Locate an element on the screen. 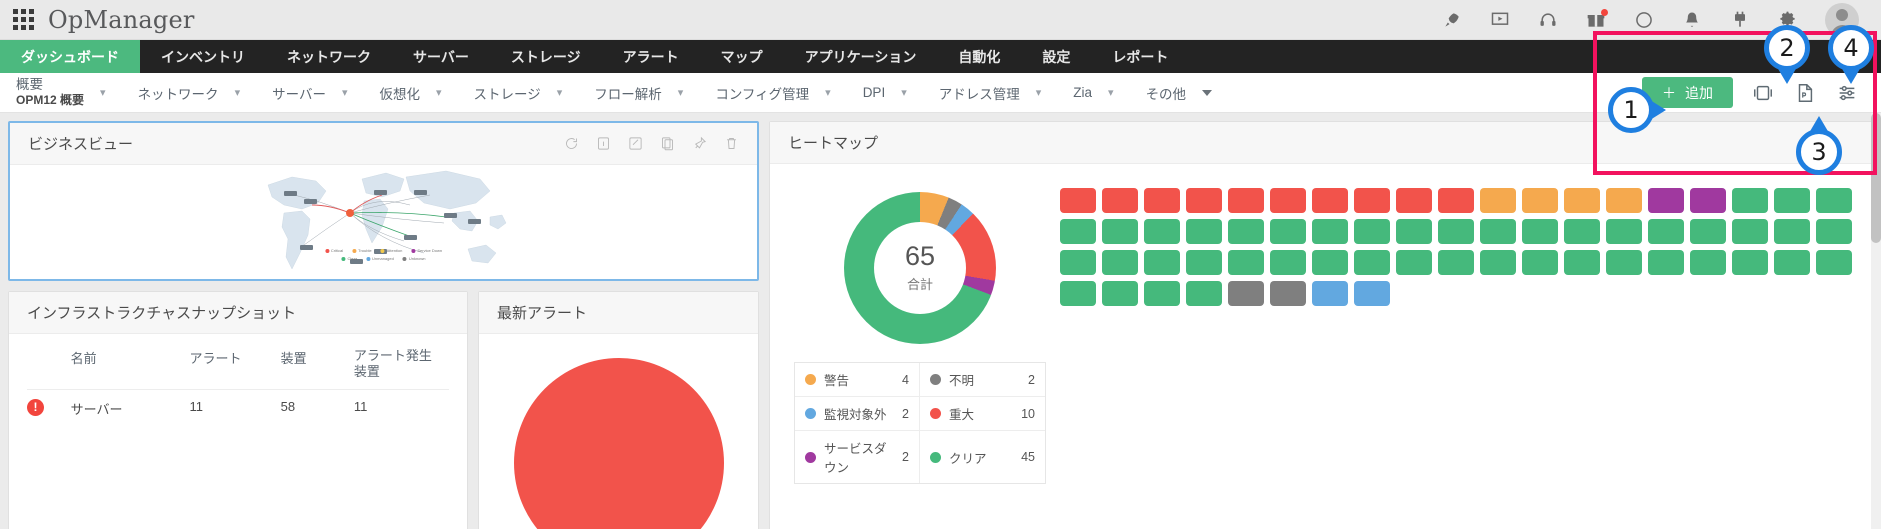 The width and height of the screenshot is (1881, 529). nav-item-applications: アプリケーション is located at coordinates (861, 56).